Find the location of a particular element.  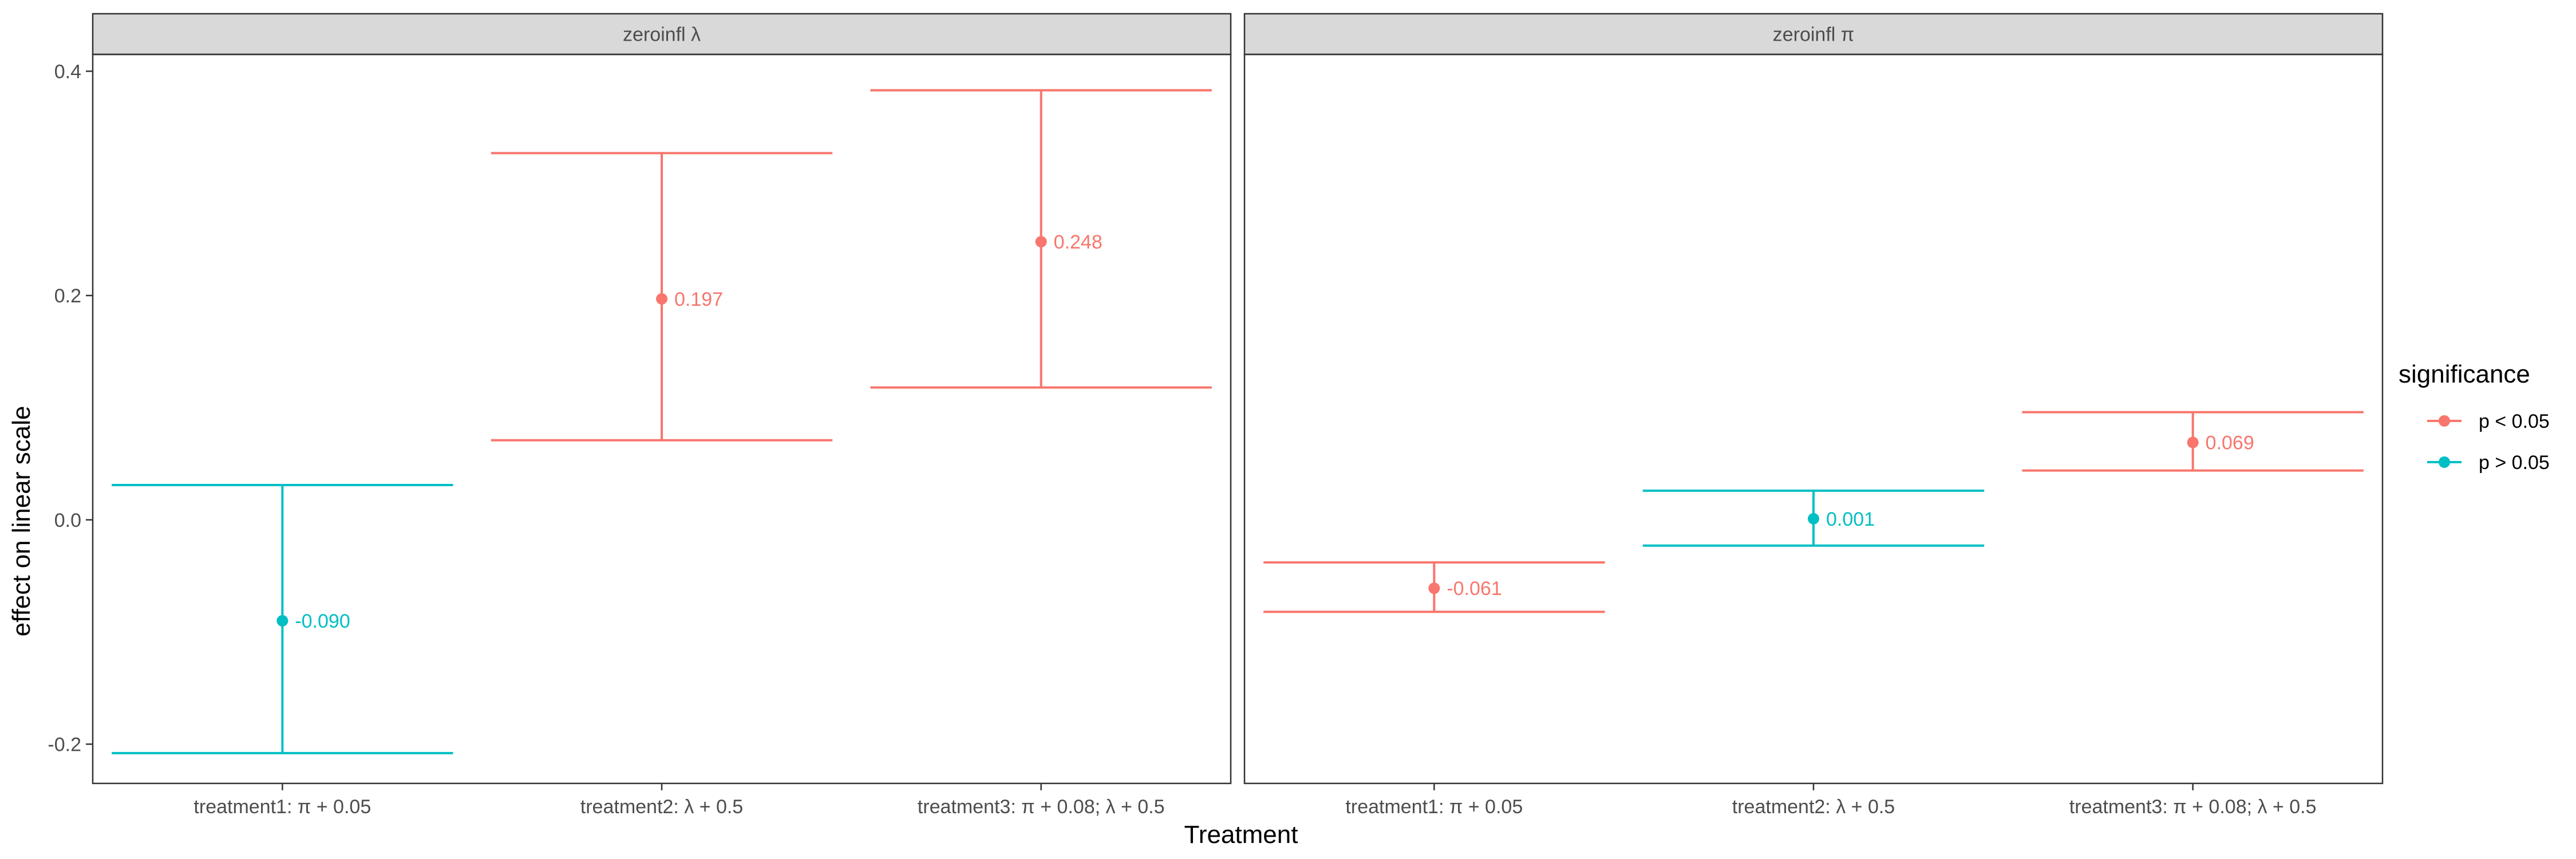

y-tick-label-3: 0.2 is located at coordinates (67, 296).